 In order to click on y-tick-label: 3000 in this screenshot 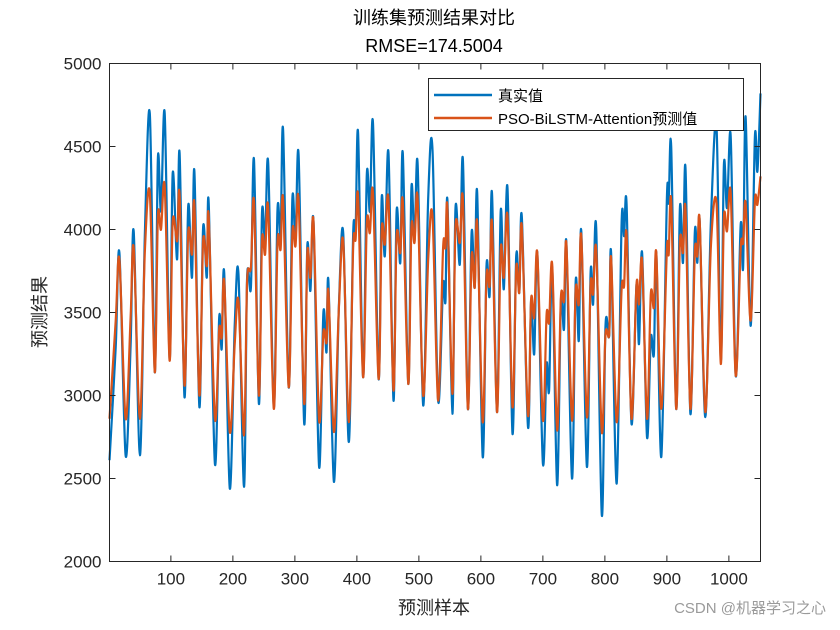, I will do `click(83, 396)`.